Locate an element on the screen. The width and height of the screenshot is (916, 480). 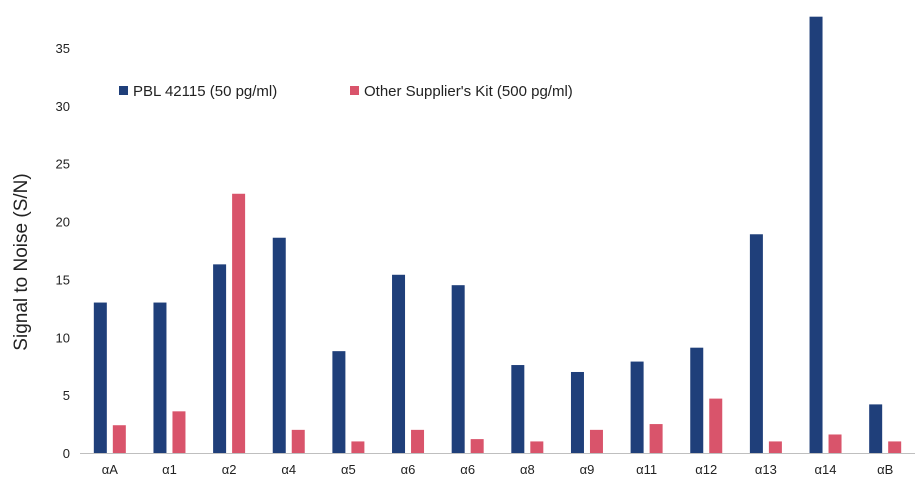
x-tick-label: α11 is located at coordinates (646, 469).